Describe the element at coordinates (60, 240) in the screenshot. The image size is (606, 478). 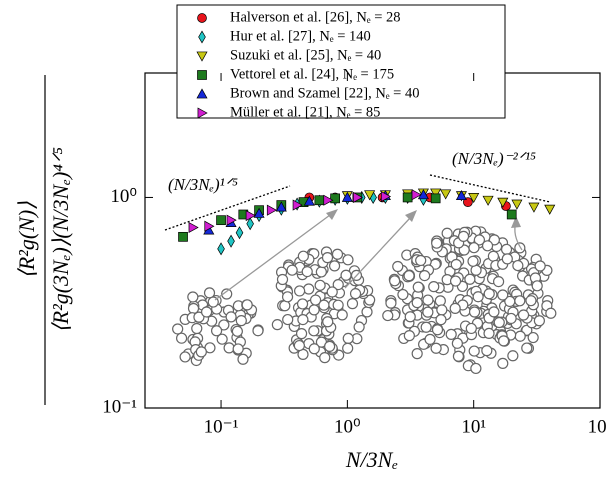
I see `y-label-denominator: ⟨R²g(3Nₑ)⟩(N/3Nₑ)⁴ᐟ⁵` at that location.